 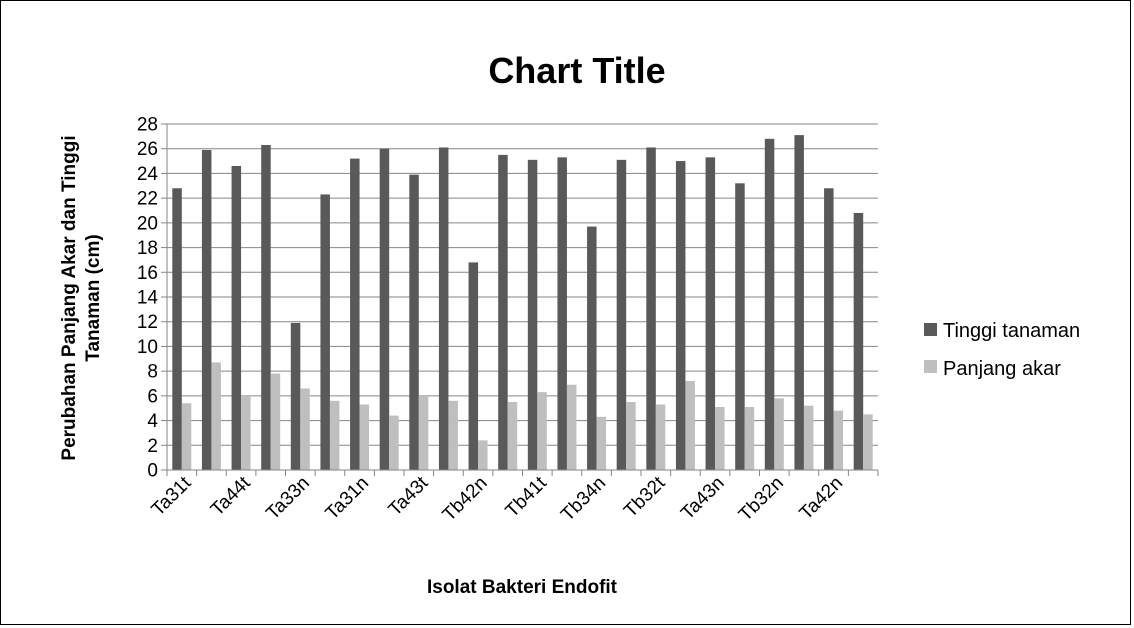 I want to click on y-tick-label: 2, so click(x=152, y=446).